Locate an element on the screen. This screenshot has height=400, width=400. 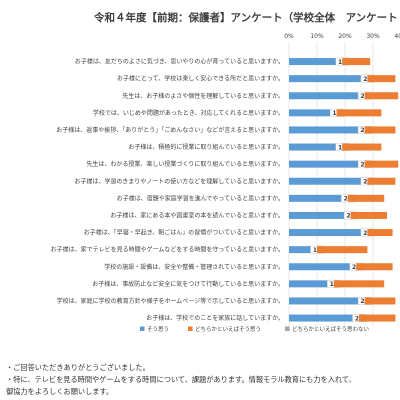
category-label: お子様は、学習のきまりやノートの使い方などを理解していると思いますか。 is located at coordinates (179, 181).